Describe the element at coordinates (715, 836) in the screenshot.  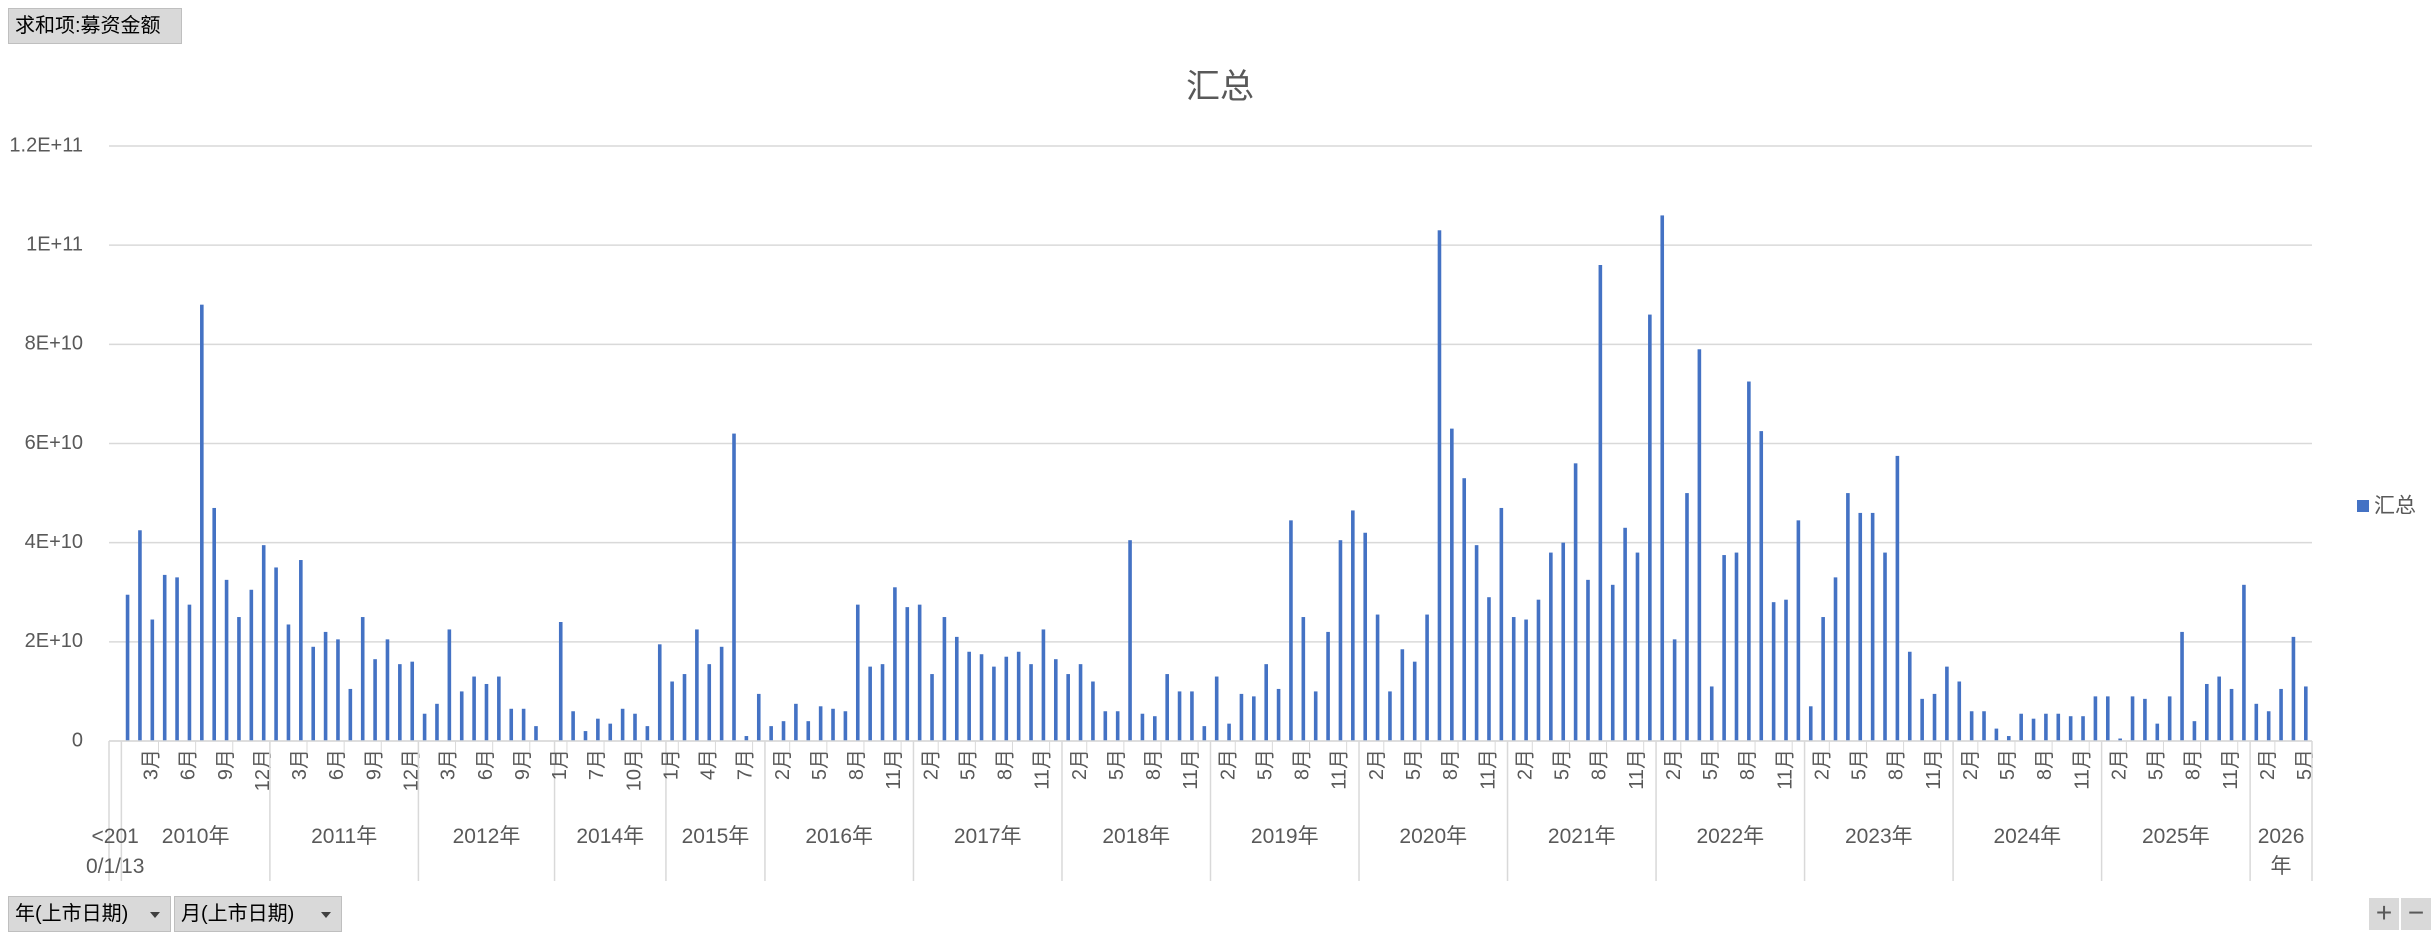
I see `x-group-label: 2015年` at that location.